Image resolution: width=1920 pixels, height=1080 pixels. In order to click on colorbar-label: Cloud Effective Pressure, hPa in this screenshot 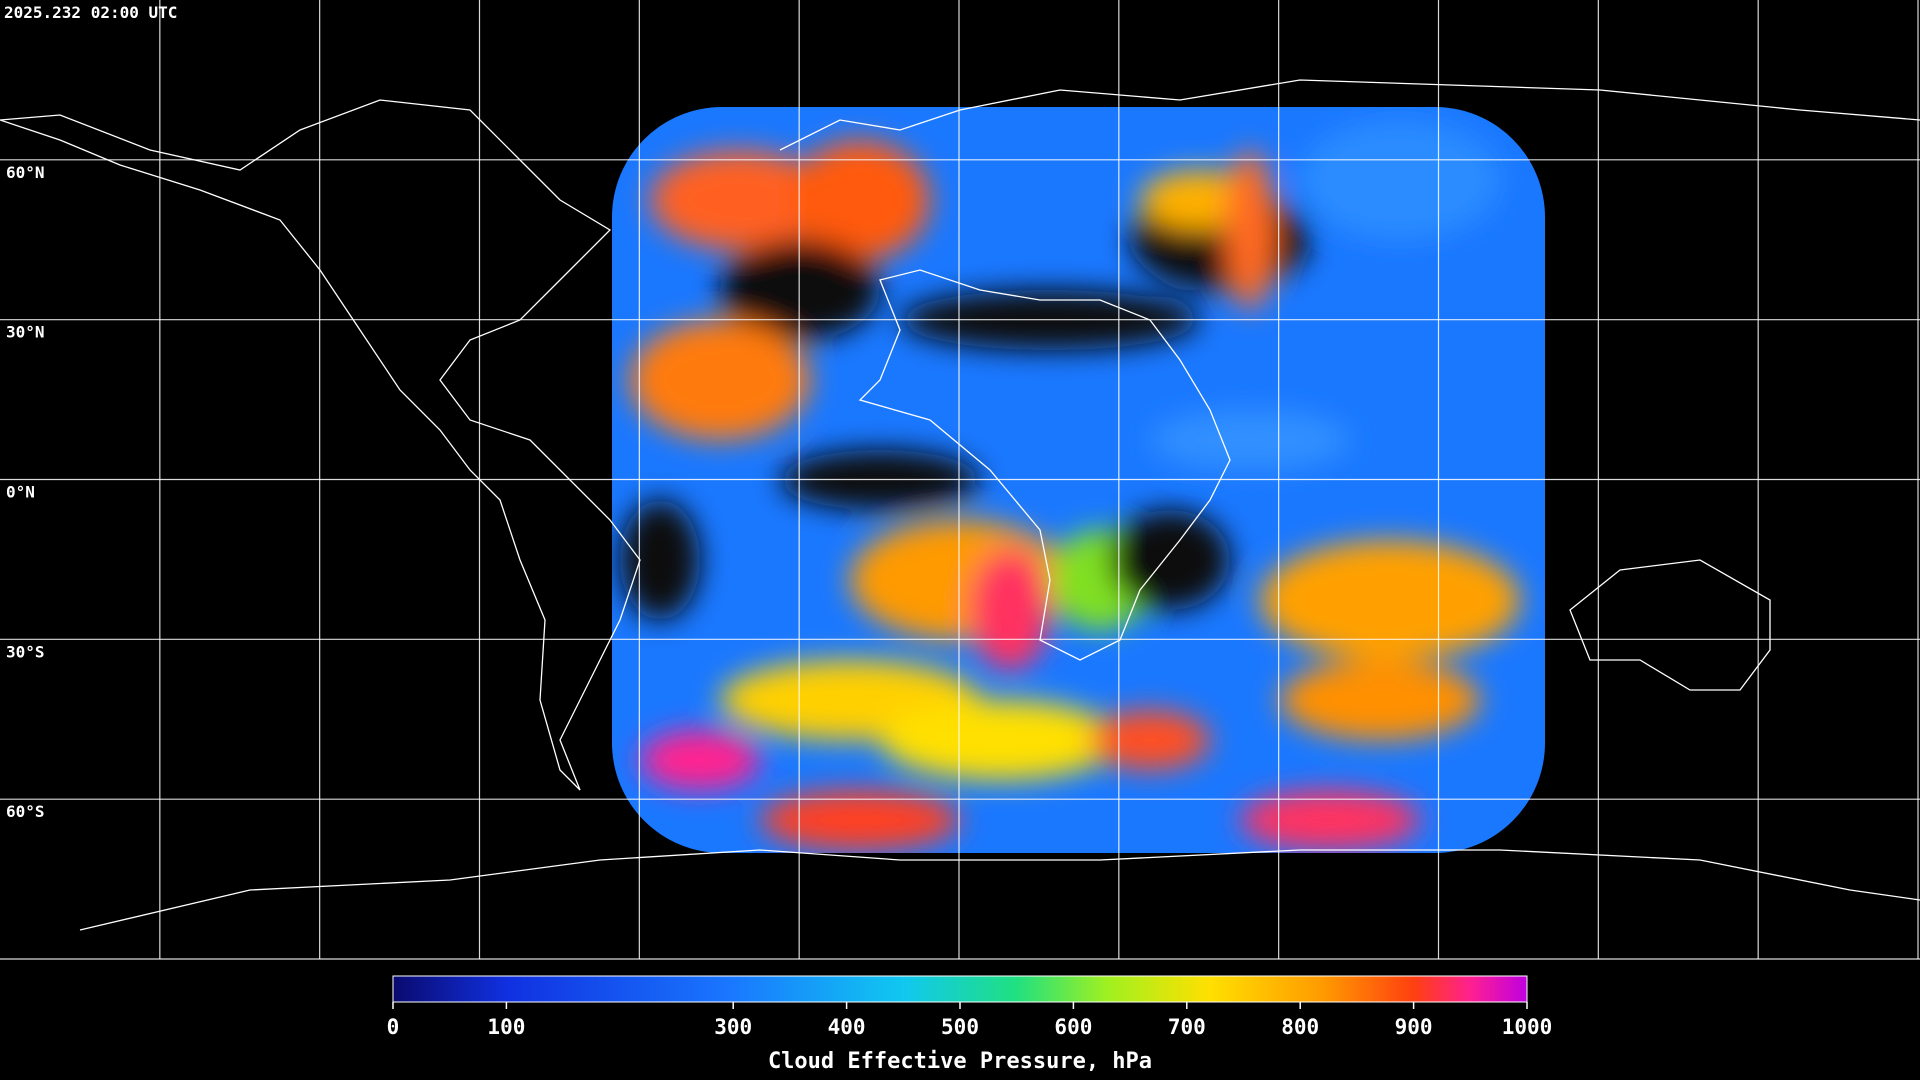, I will do `click(960, 1061)`.